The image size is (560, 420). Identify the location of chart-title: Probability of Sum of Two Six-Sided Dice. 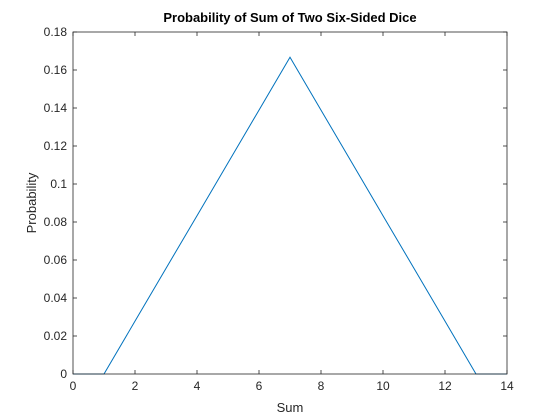
(289, 17).